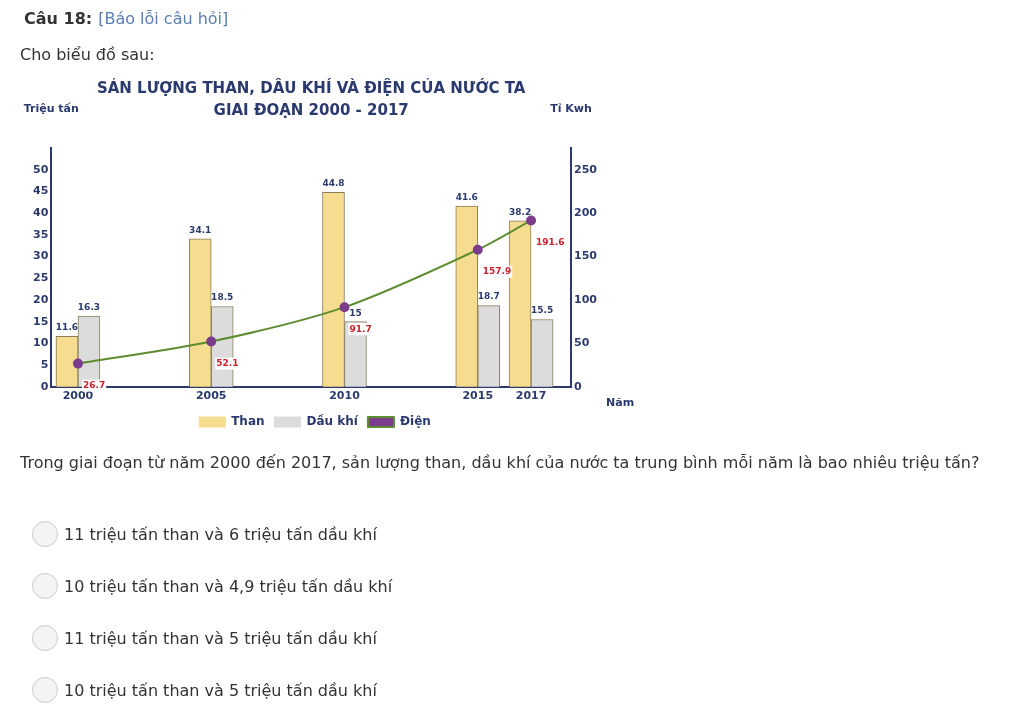 The height and width of the screenshot is (712, 1024). I want to click on y-tick-label: 35, so click(41, 234).